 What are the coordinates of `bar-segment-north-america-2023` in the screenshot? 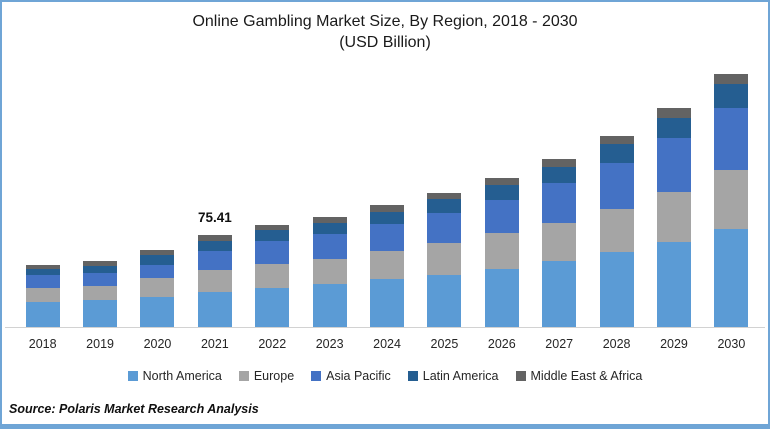 It's located at (329, 305).